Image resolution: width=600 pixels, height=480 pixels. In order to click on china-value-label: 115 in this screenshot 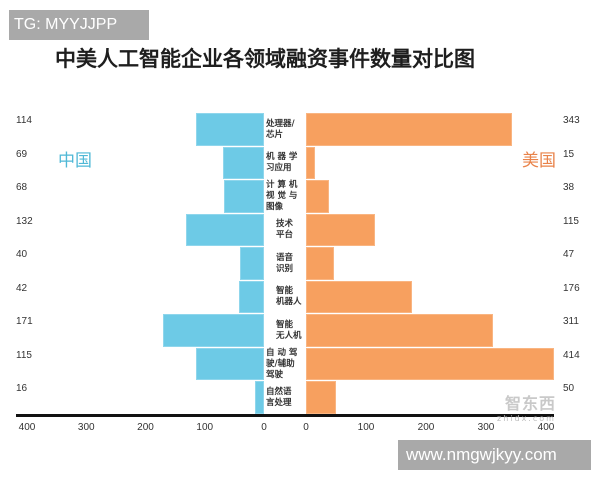, I will do `click(24, 355)`.